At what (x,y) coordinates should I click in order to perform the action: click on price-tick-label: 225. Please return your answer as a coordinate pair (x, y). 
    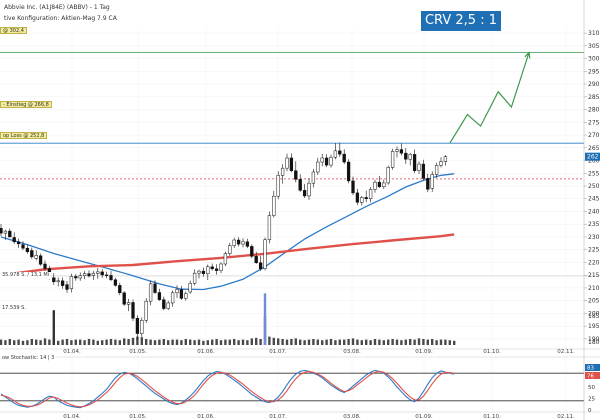
    Looking at the image, I should click on (594, 250).